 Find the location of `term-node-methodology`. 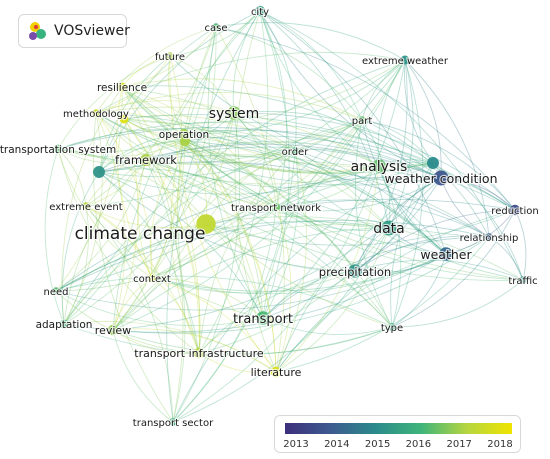

term-node-methodology is located at coordinates (96, 113).